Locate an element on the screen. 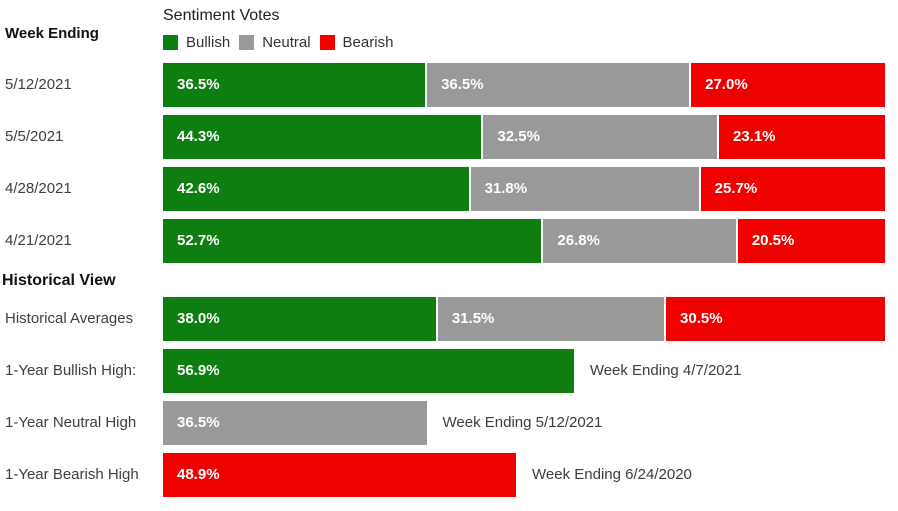  stacked-bar: 44.3% 32.5% 23.1% is located at coordinates (524, 137).